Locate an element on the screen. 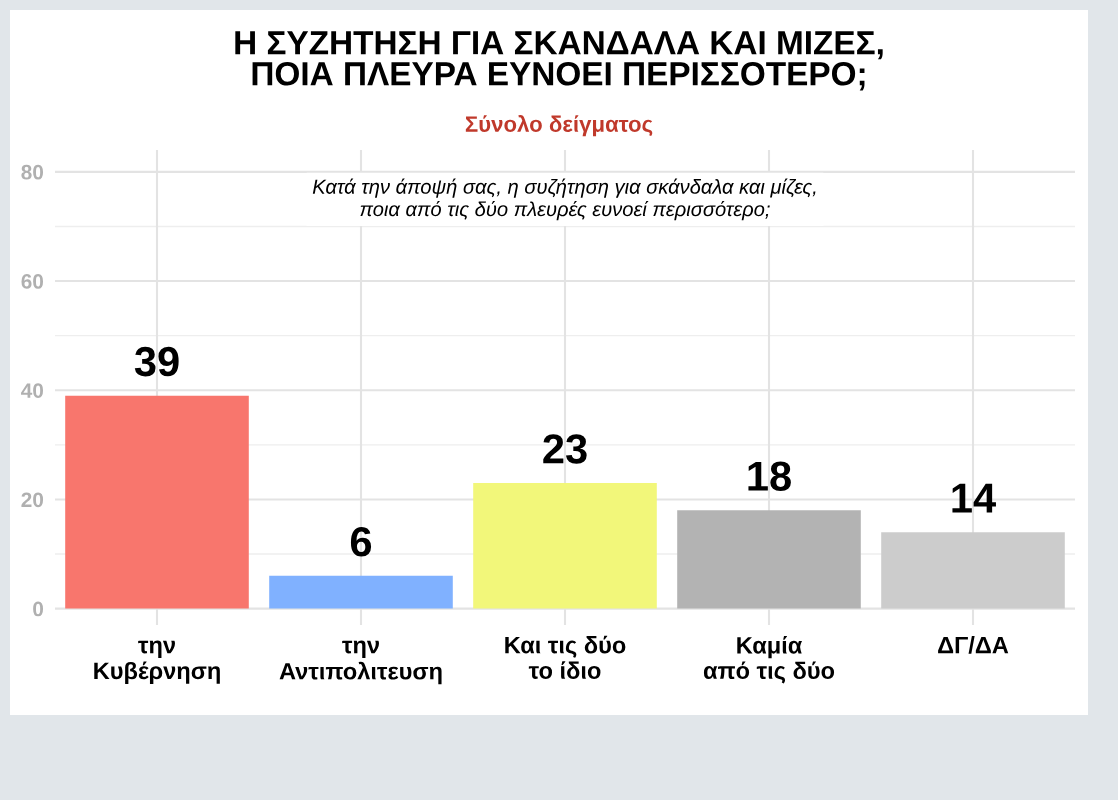 This screenshot has width=1118, height=800. y-tick-label: 60 is located at coordinates (32, 281).